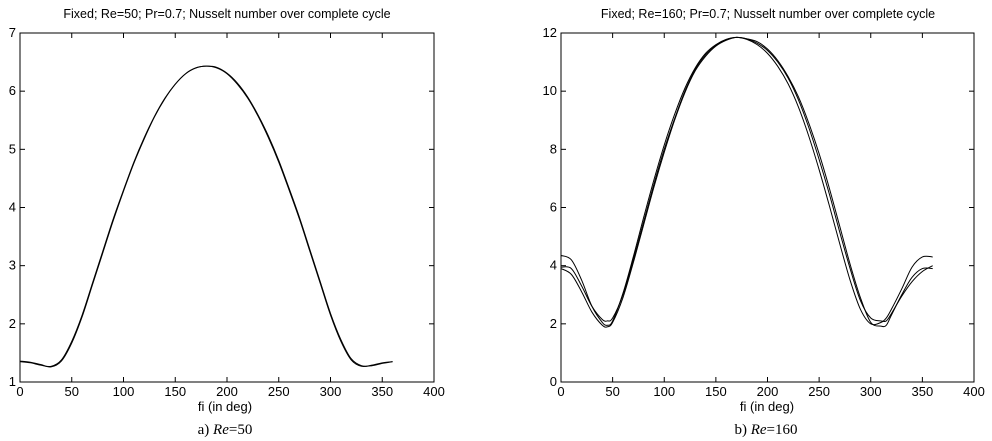  Describe the element at coordinates (553, 381) in the screenshot. I see `y-tick-label: 0` at that location.